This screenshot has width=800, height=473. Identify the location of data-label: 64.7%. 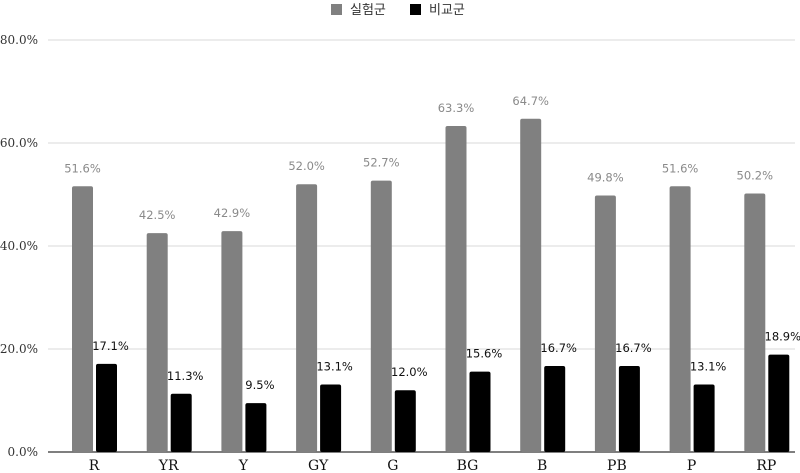
(530, 101).